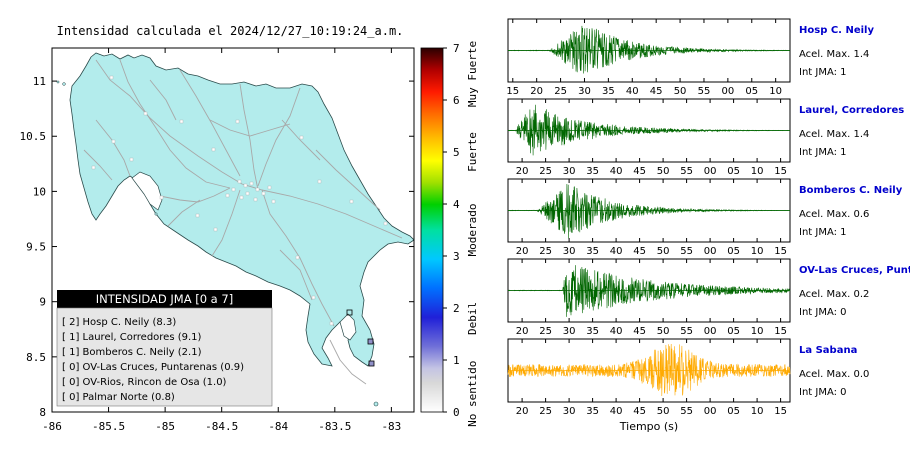 Image resolution: width=910 pixels, height=460 pixels. I want to click on station-name: Bomberos C. Neily, so click(851, 190).